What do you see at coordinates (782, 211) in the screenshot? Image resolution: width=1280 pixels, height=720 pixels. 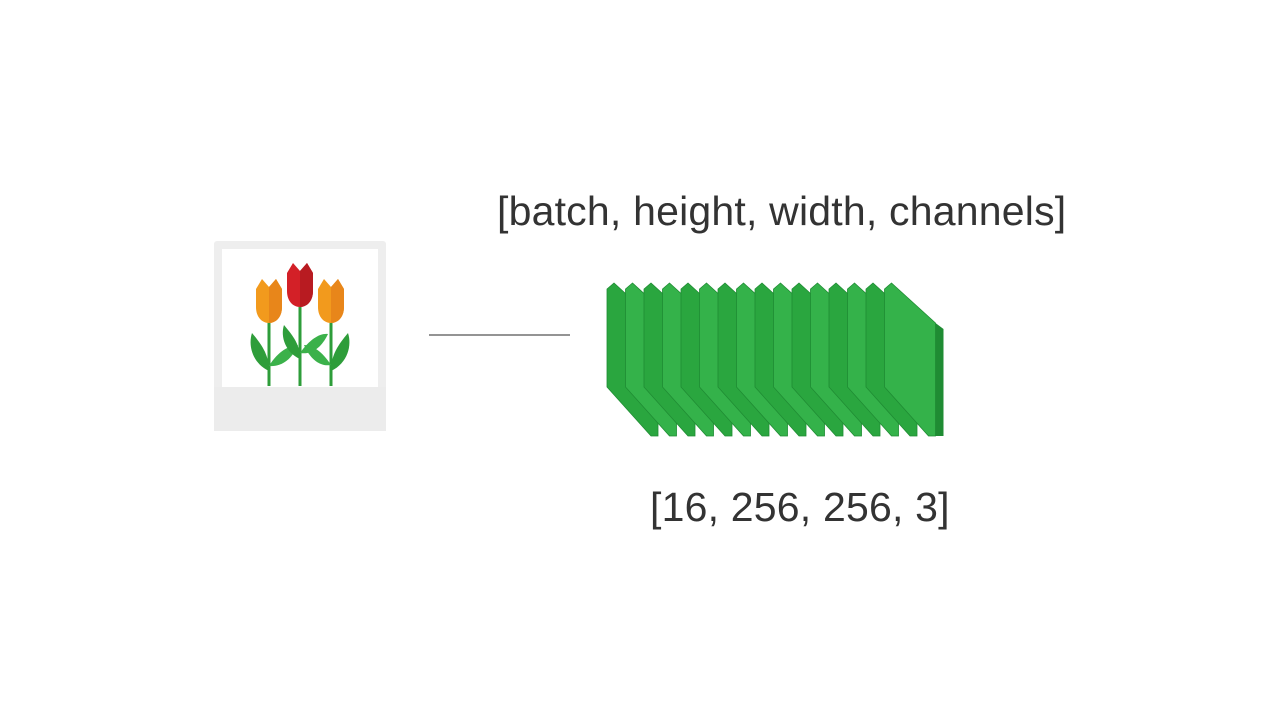 I see `tensor-shape-label: [batch, height, width, channels]` at bounding box center [782, 211].